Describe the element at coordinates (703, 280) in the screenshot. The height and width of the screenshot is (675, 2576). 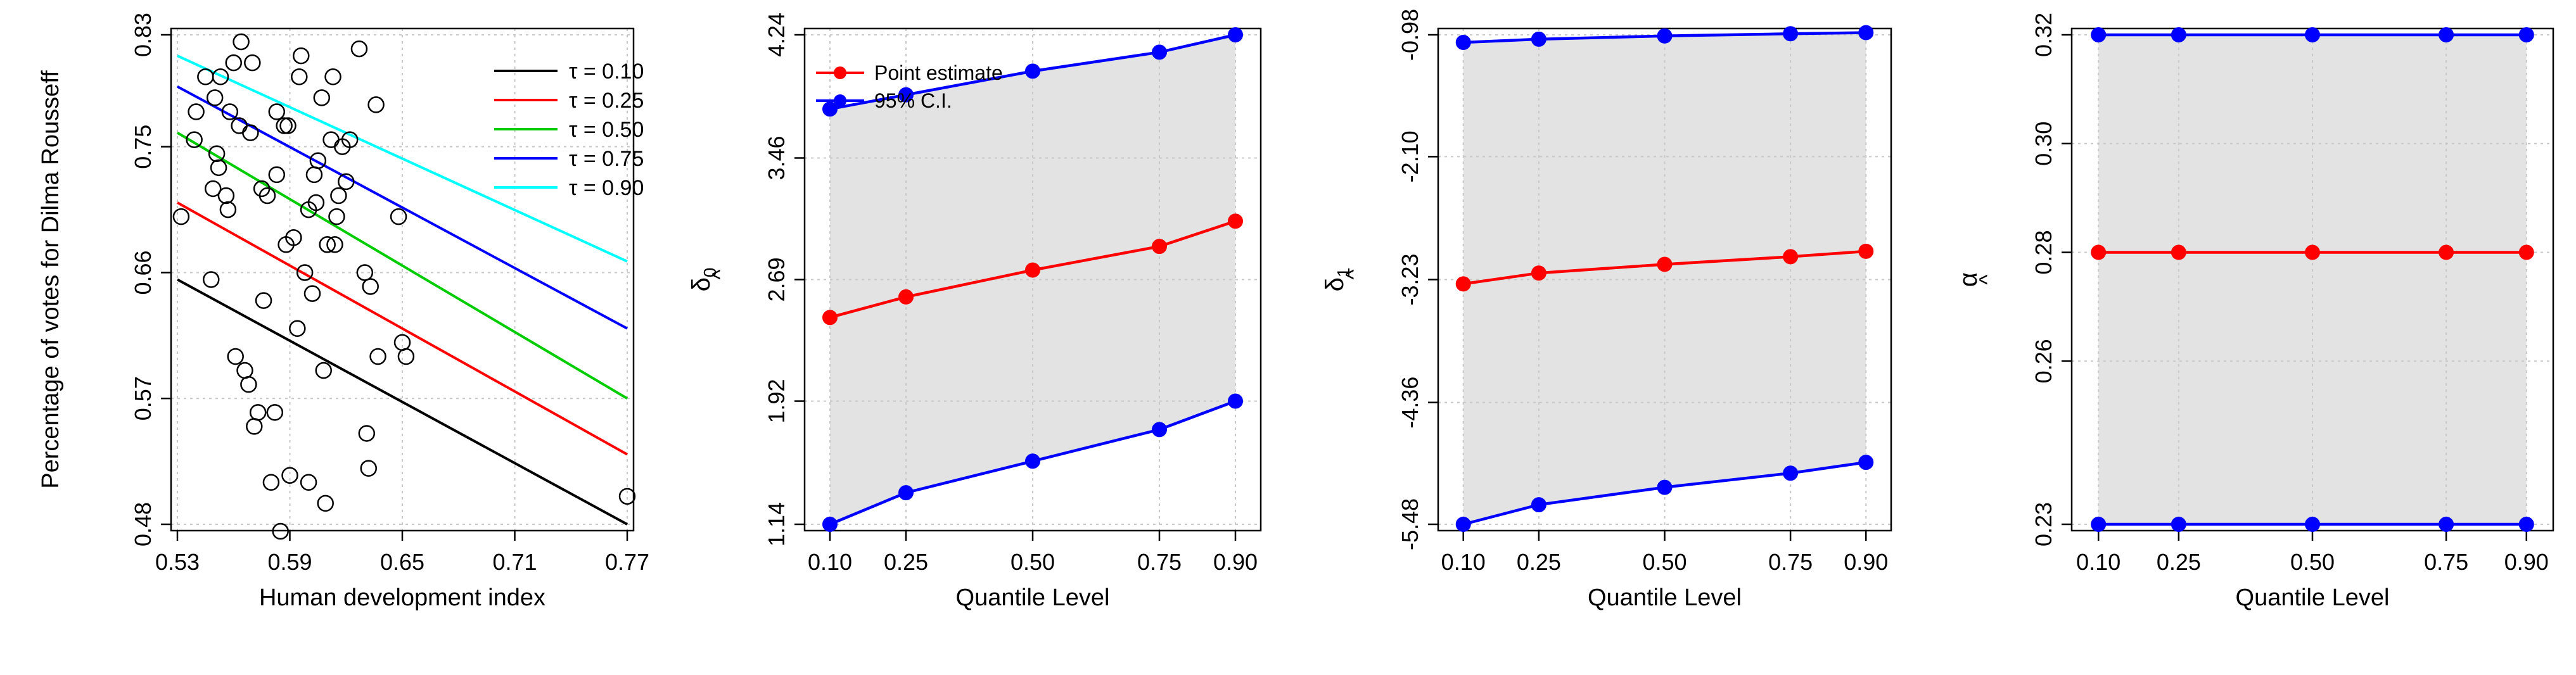
I see `y-axis-label: δ0` at that location.